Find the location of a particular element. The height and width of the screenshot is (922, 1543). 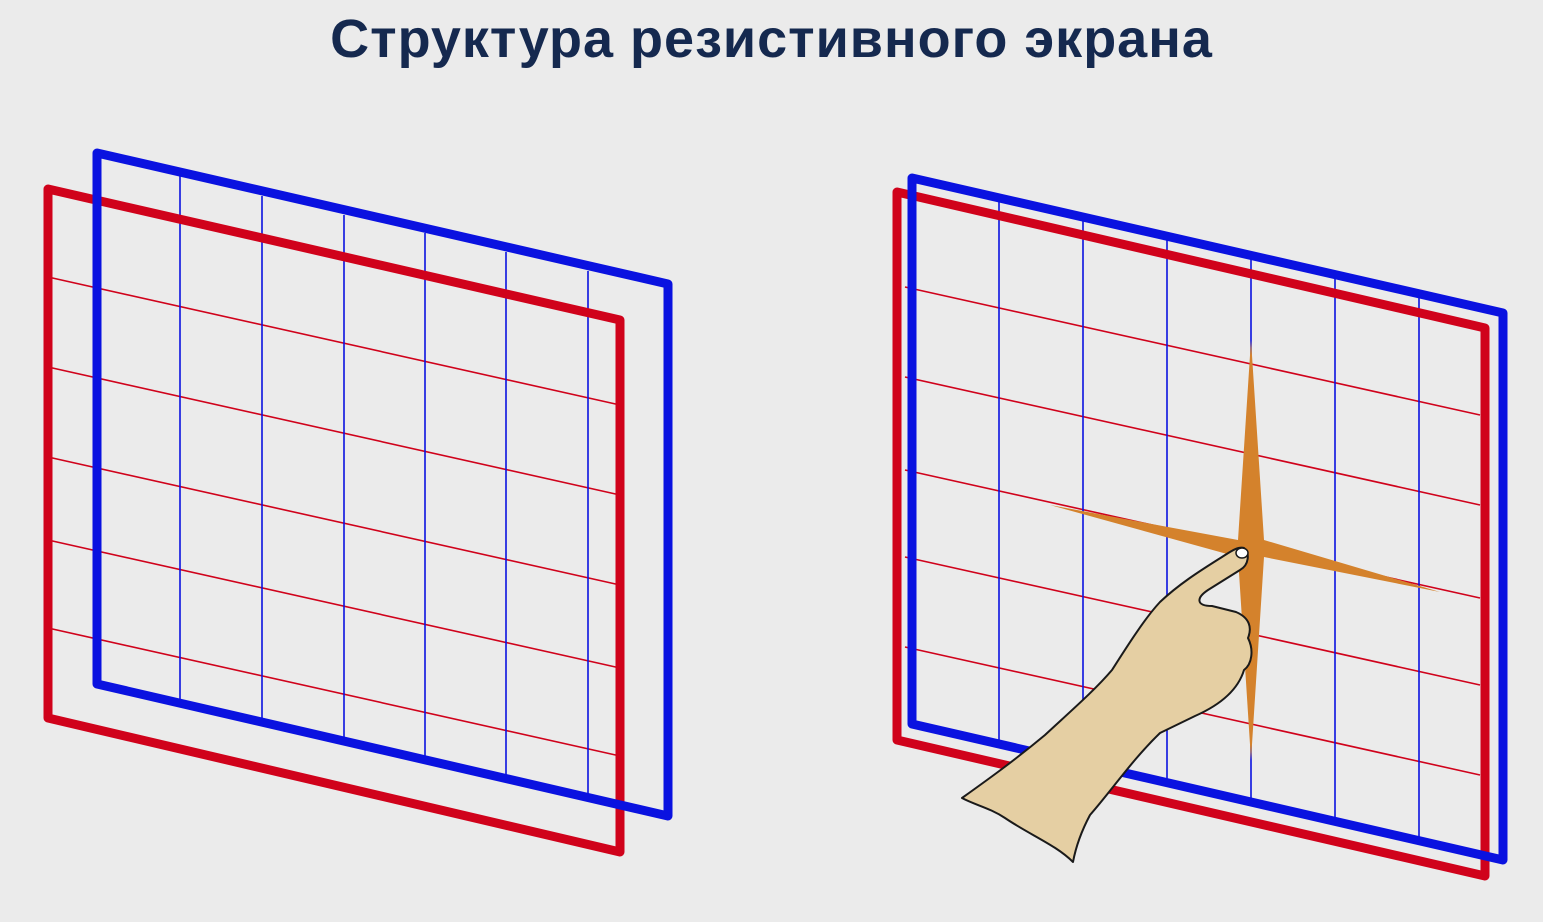

slide-title: Структура резистивного экрана is located at coordinates (771, 39).